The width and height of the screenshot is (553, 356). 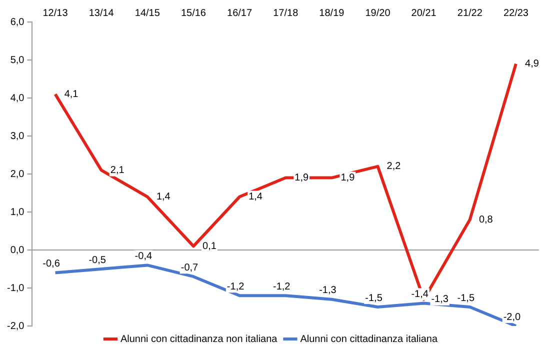 I want to click on data-label: 0,8, so click(x=486, y=220).